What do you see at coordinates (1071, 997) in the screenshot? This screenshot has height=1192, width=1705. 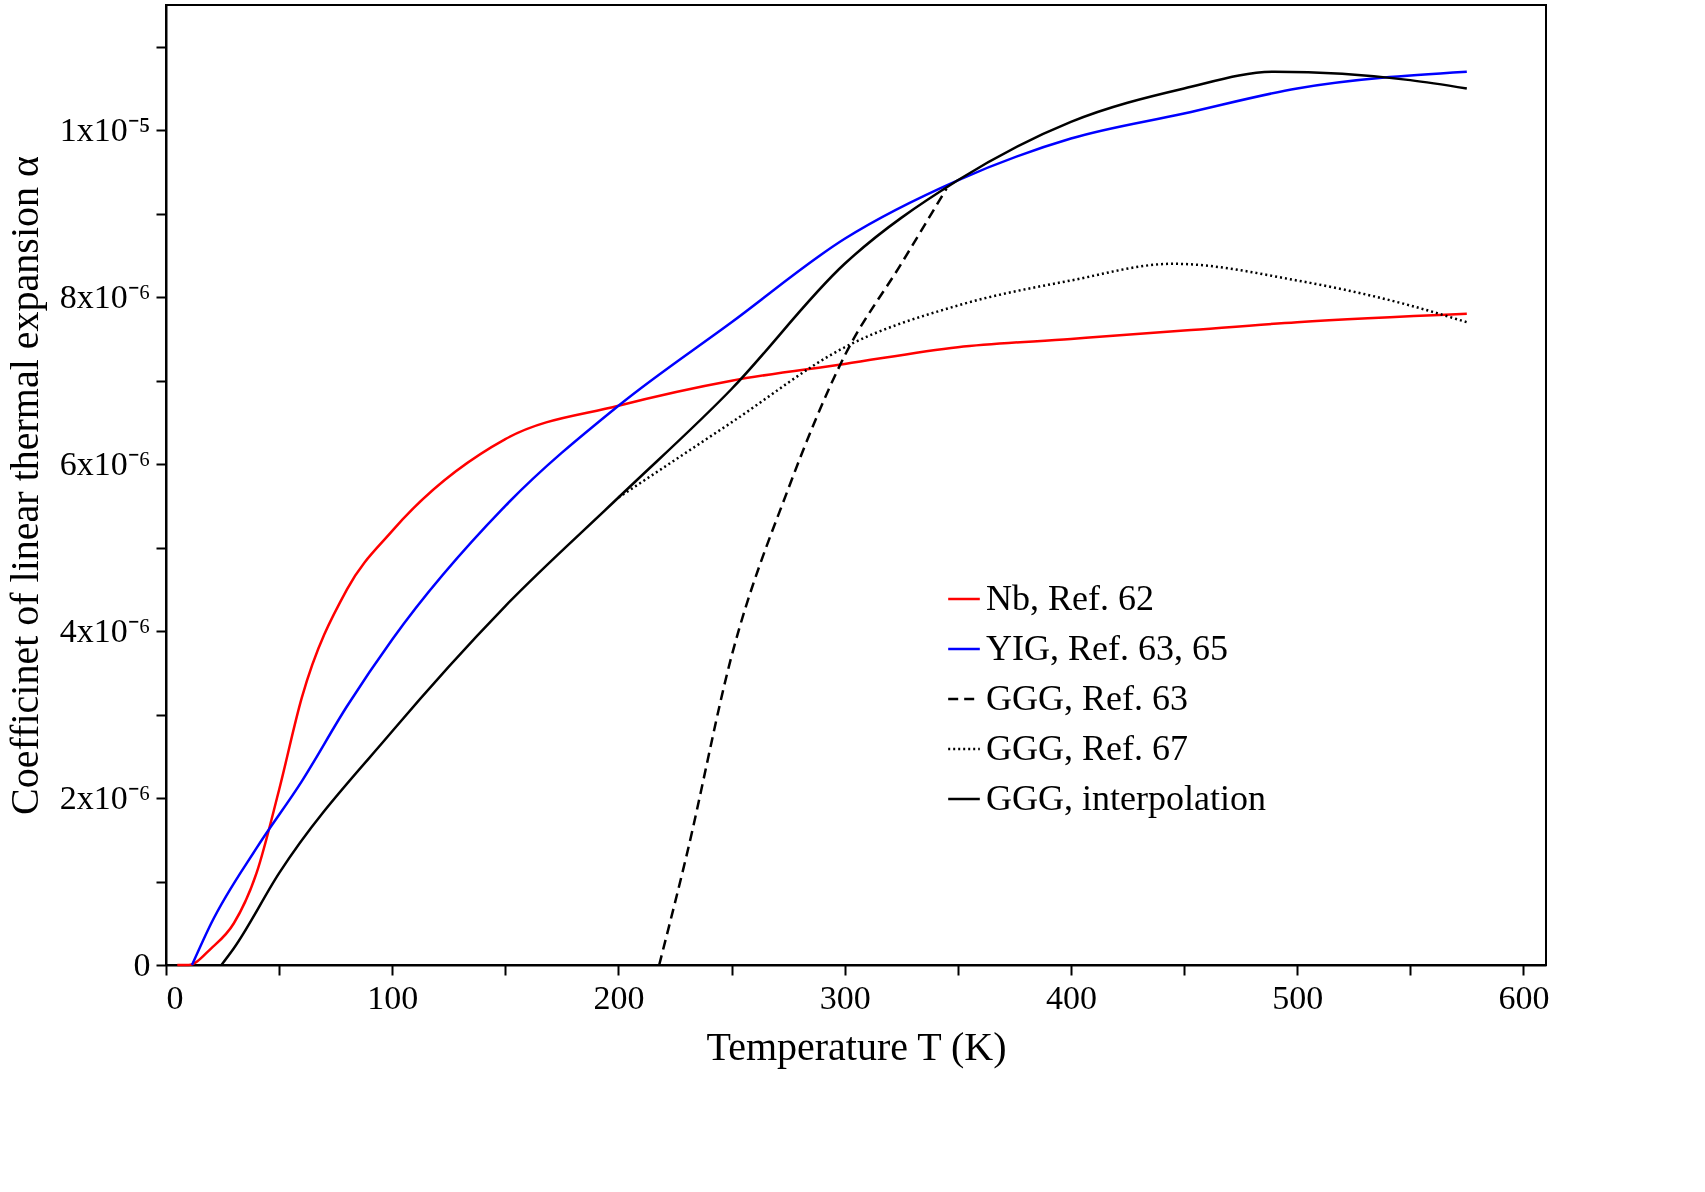 I see `x-tick-label: 400` at bounding box center [1071, 997].